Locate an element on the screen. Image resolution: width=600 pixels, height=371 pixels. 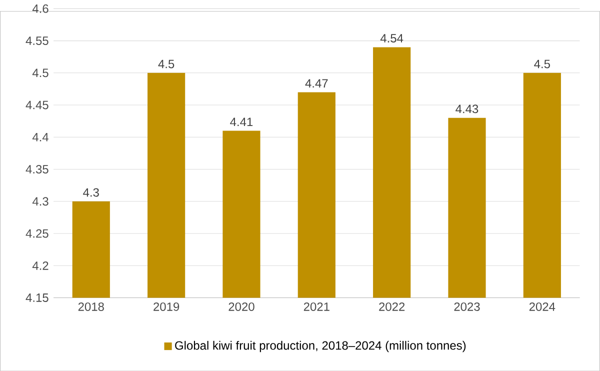
y-tick-label: 4.45 is located at coordinates (37, 105).